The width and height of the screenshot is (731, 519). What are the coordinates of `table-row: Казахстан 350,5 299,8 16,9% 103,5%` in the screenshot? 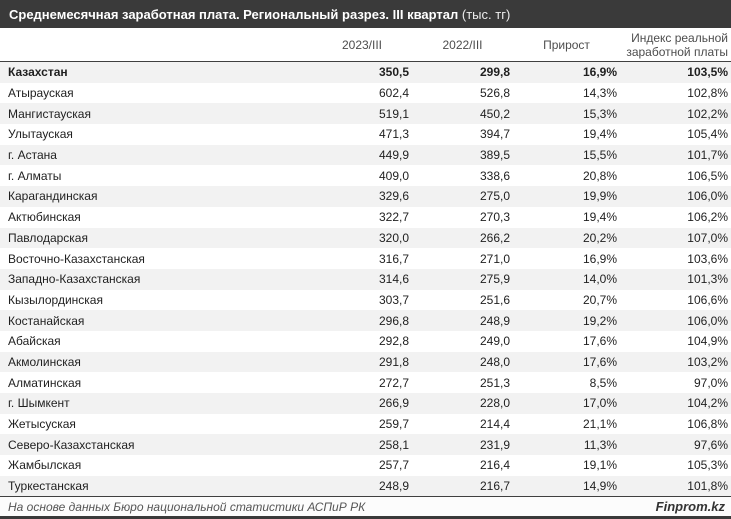 It's located at (365, 72).